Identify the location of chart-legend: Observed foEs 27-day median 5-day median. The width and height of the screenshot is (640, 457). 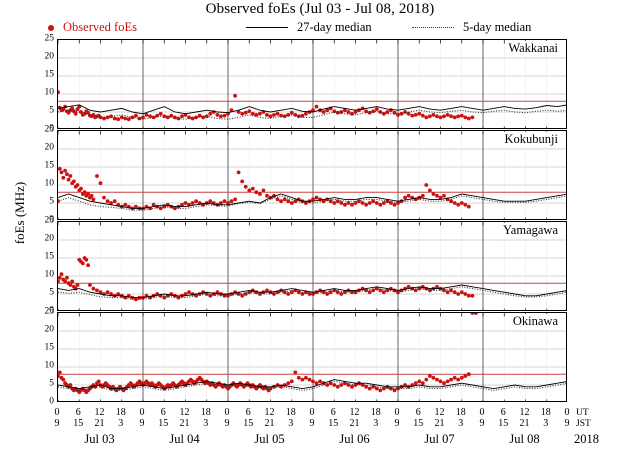
(320, 29).